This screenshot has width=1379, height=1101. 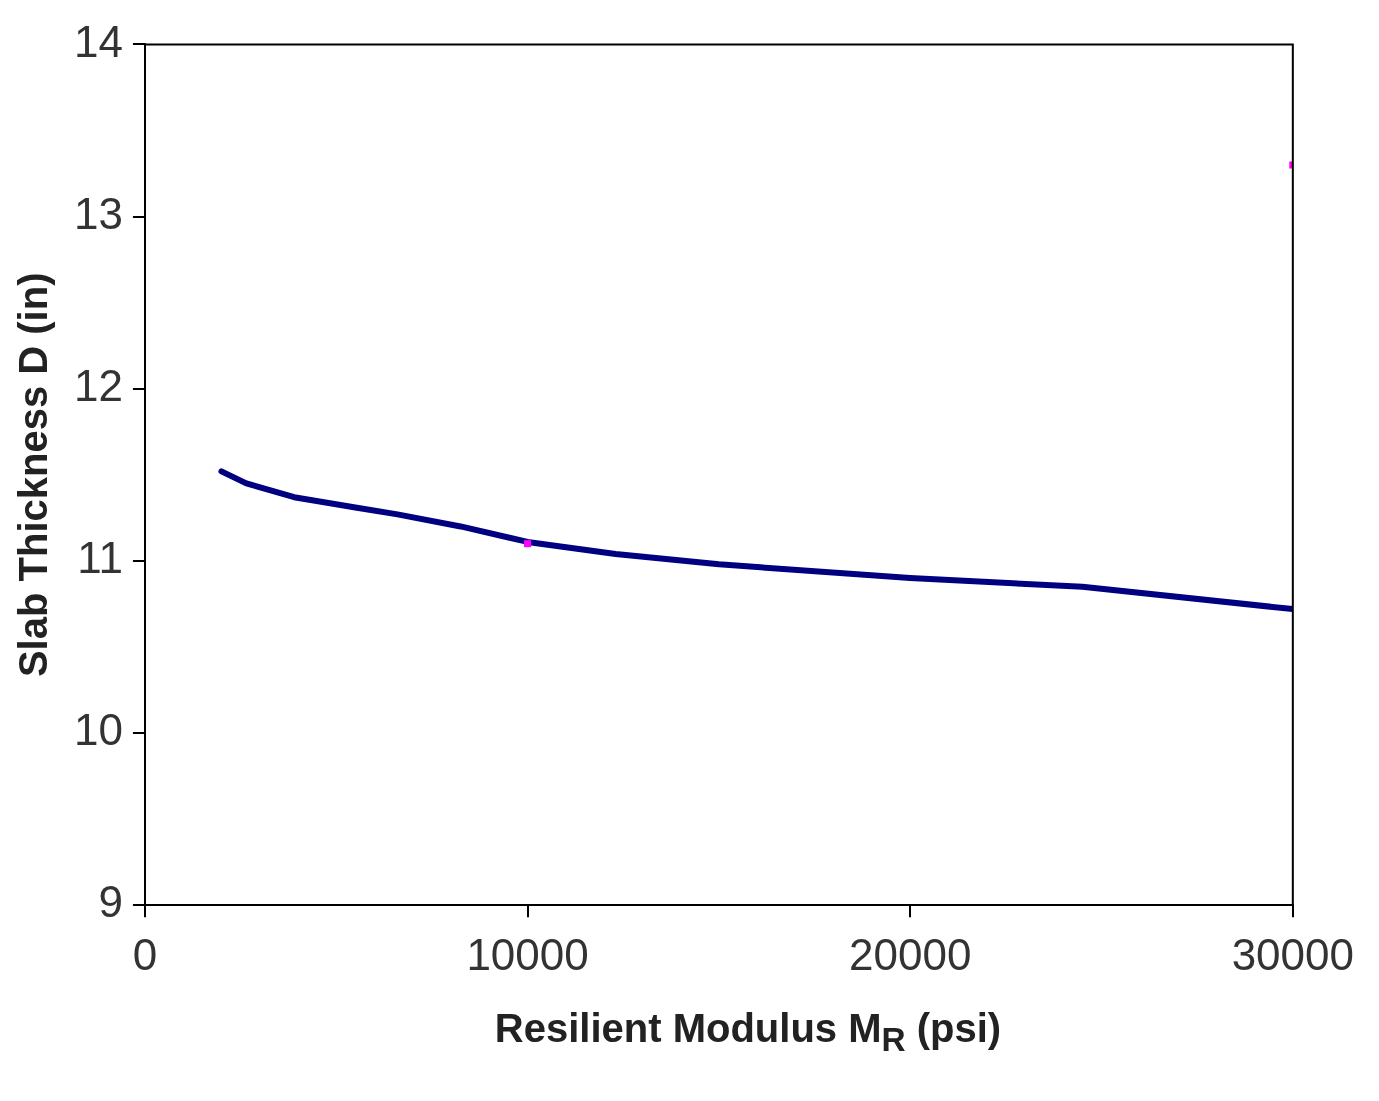 I want to click on y-tick-label: 13, so click(x=98, y=213).